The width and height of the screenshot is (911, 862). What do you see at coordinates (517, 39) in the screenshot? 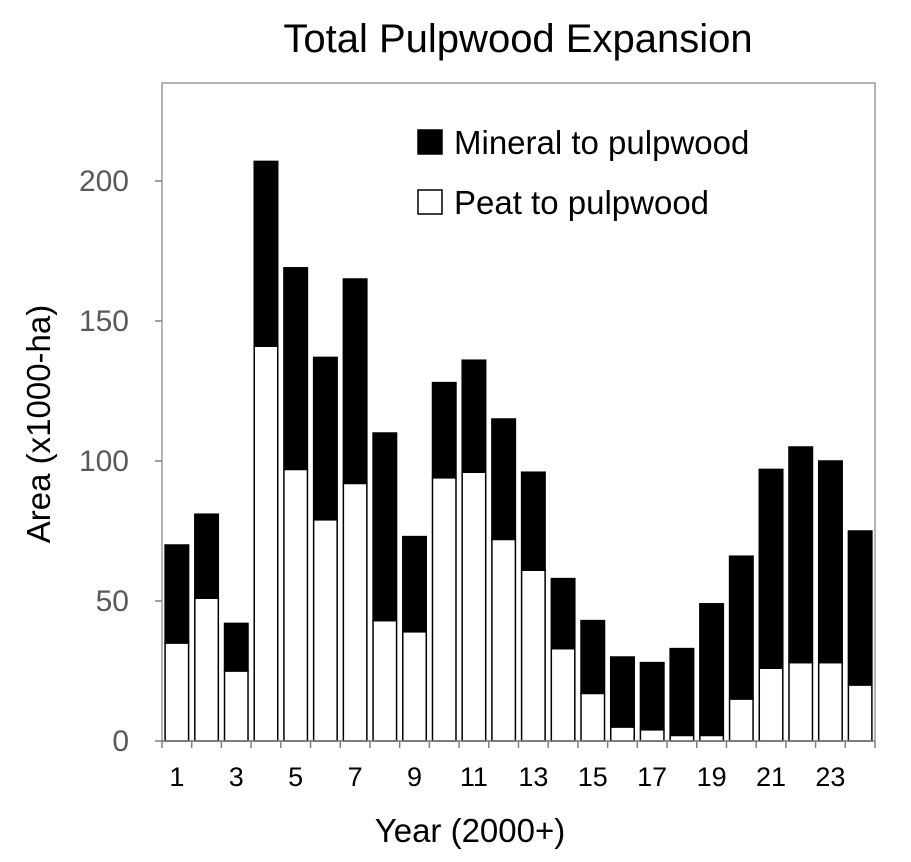
I see `chart-title: Total Pulpwood Expansion` at bounding box center [517, 39].